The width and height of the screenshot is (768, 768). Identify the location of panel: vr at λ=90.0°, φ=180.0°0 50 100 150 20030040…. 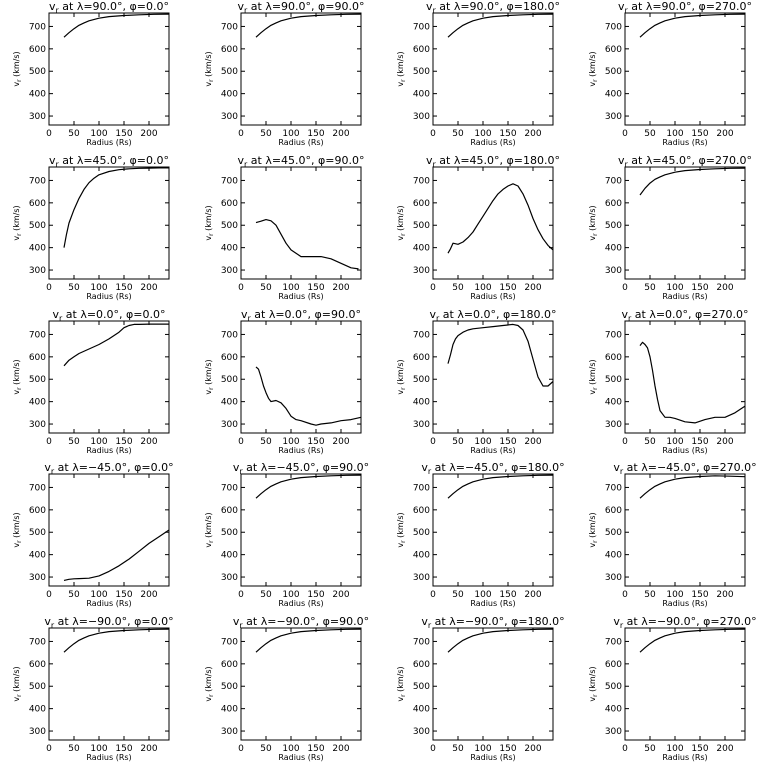
(478, 73).